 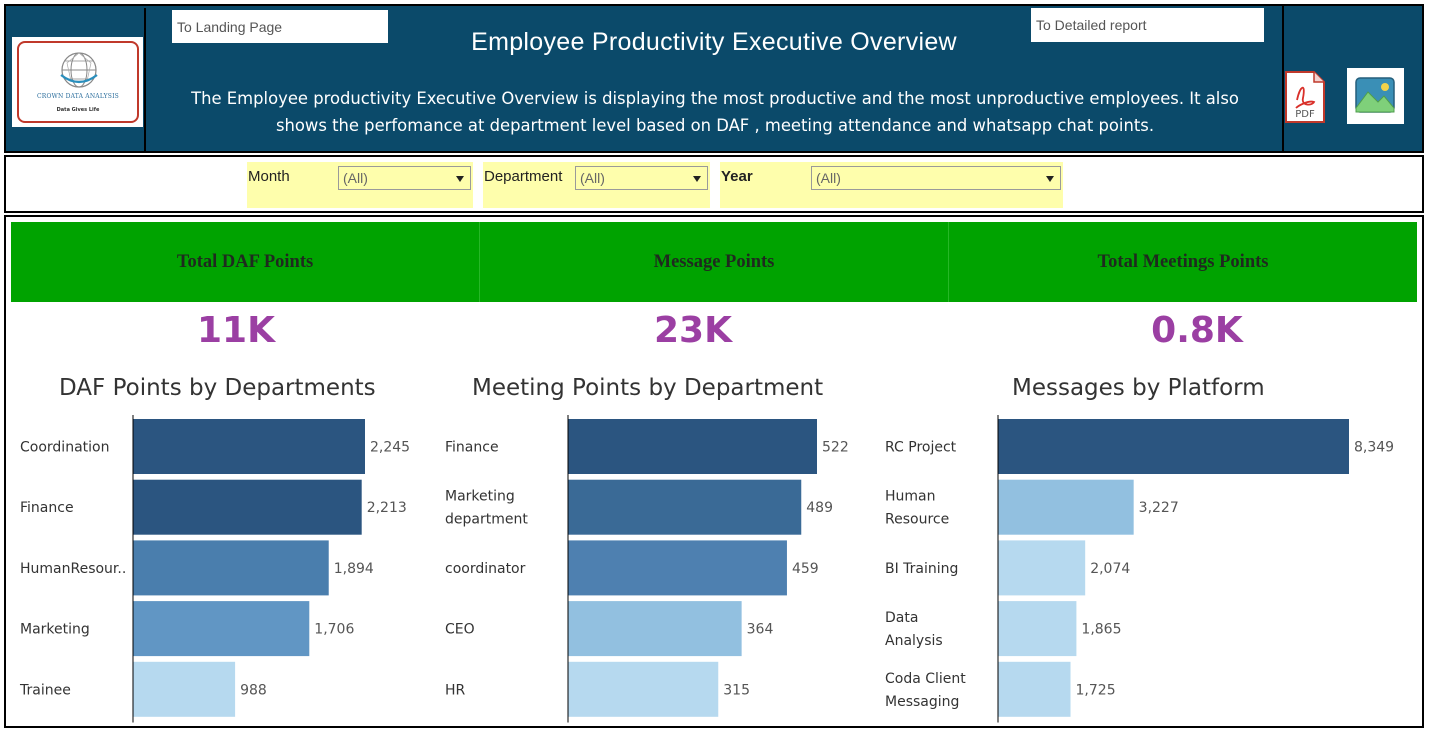 What do you see at coordinates (1183, 261) in the screenshot?
I see `kpi-label-meetings: Total Meetings Points` at bounding box center [1183, 261].